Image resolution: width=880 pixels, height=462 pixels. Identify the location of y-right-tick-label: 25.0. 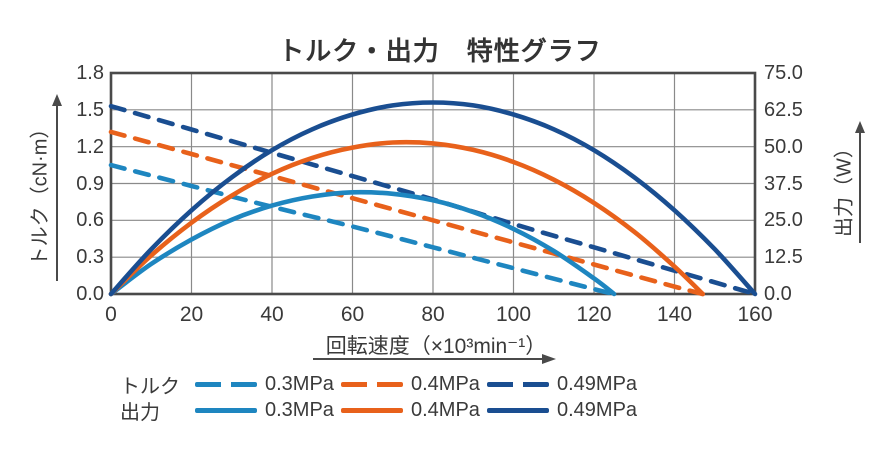
(783, 220).